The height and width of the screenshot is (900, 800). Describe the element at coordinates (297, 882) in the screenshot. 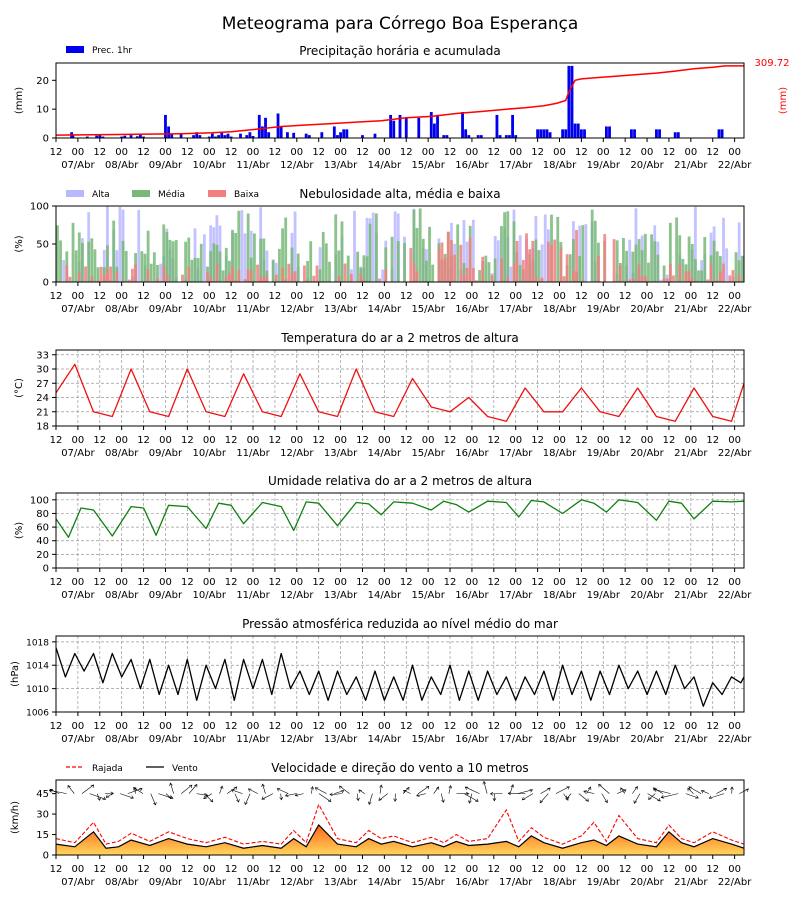

I see `wind-day-label: 12/Abr` at that location.